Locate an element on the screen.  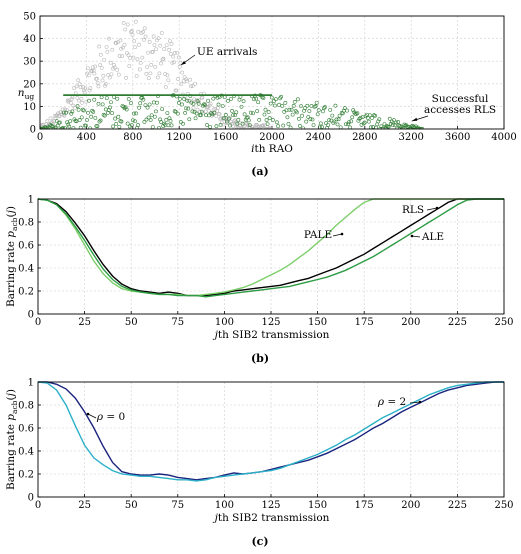
panel-1-ylabel: Barring rate pacb(j) is located at coordinates (12, 256).